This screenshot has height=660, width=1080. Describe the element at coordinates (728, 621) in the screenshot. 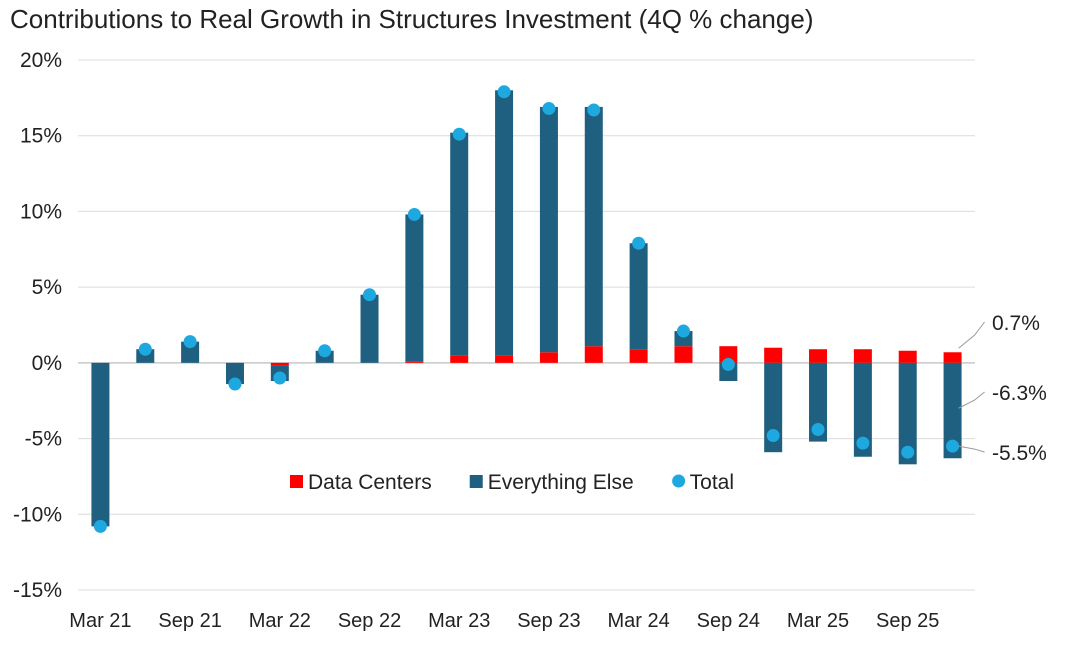

I see `x-tick-label: Sep 24` at that location.